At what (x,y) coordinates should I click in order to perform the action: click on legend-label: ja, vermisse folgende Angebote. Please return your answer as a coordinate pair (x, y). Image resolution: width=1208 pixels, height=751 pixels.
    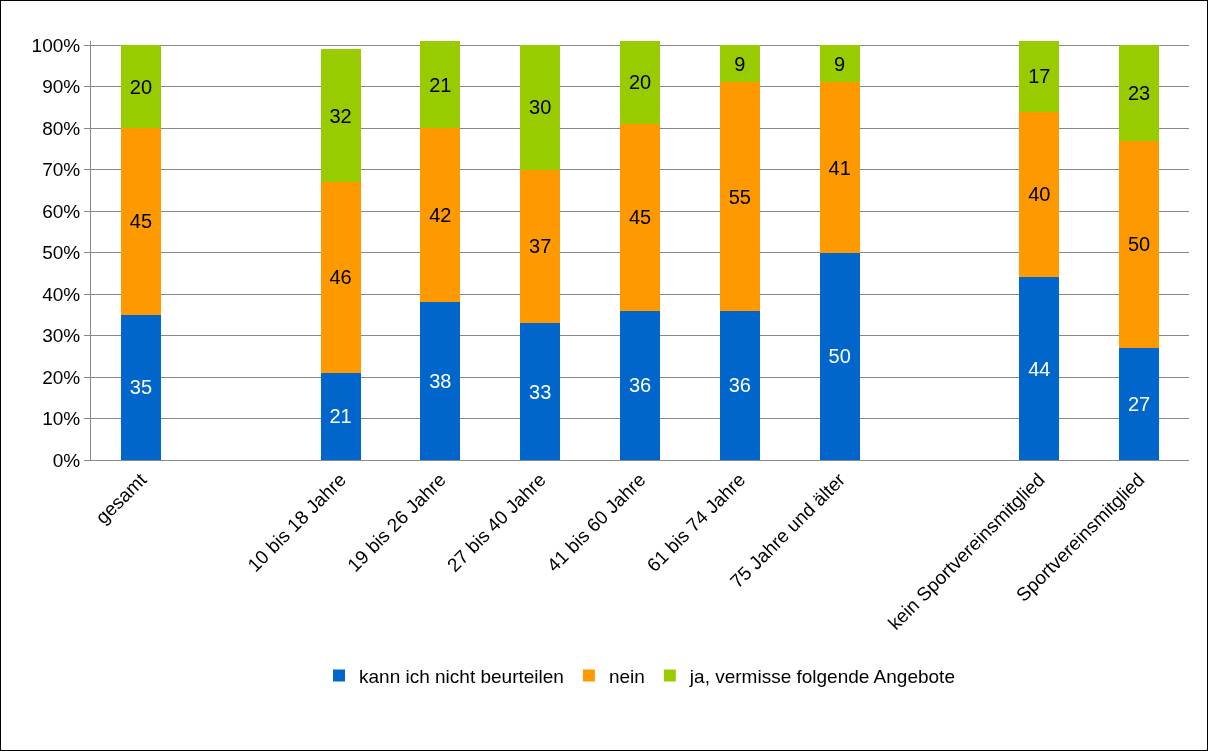
    Looking at the image, I should click on (821, 676).